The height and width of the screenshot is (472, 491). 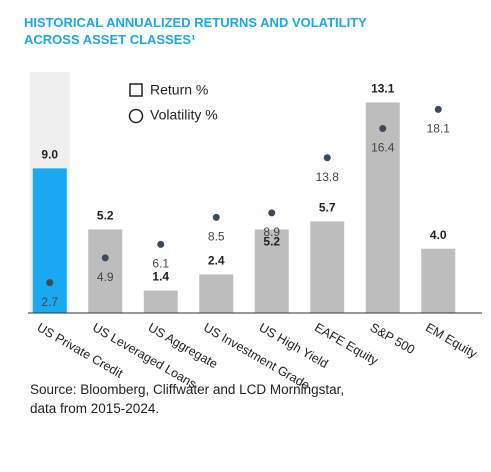 What do you see at coordinates (49, 155) in the screenshot?
I see `value-label: 9.0` at bounding box center [49, 155].